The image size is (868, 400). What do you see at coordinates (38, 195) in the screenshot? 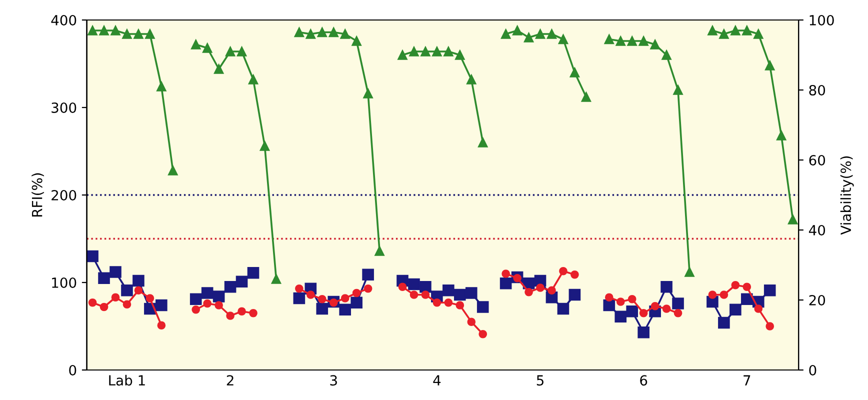
I see `y-axis-title: RFI(%)` at bounding box center [38, 195].